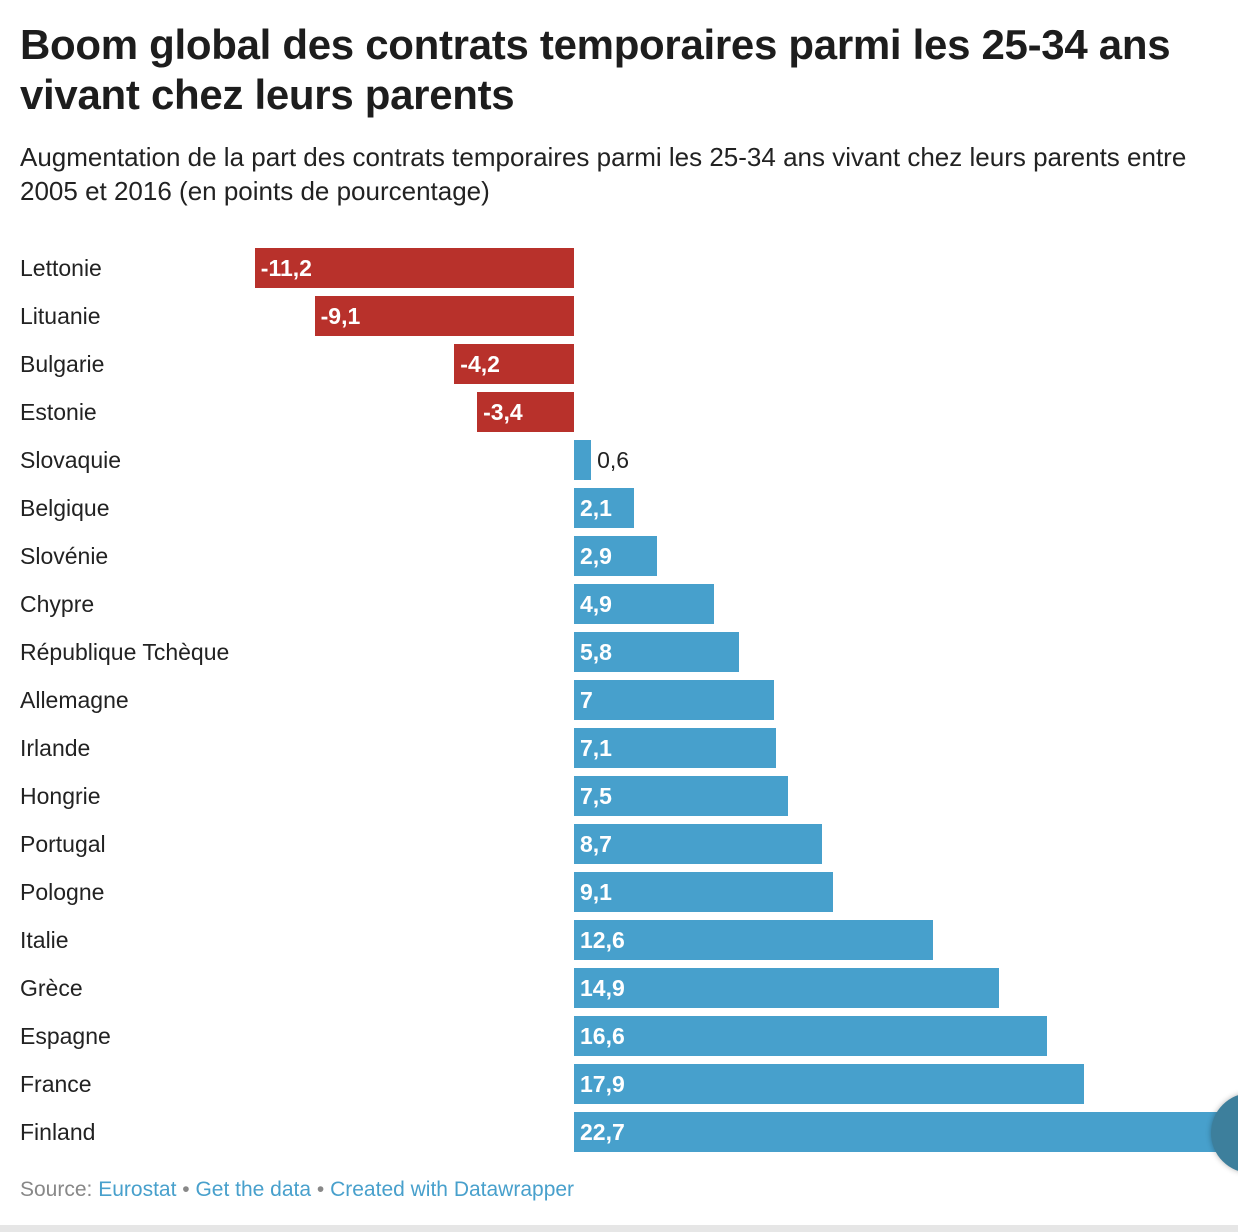 This screenshot has height=1232, width=1238. What do you see at coordinates (602, 1084) in the screenshot?
I see `value-label: 17,9` at bounding box center [602, 1084].